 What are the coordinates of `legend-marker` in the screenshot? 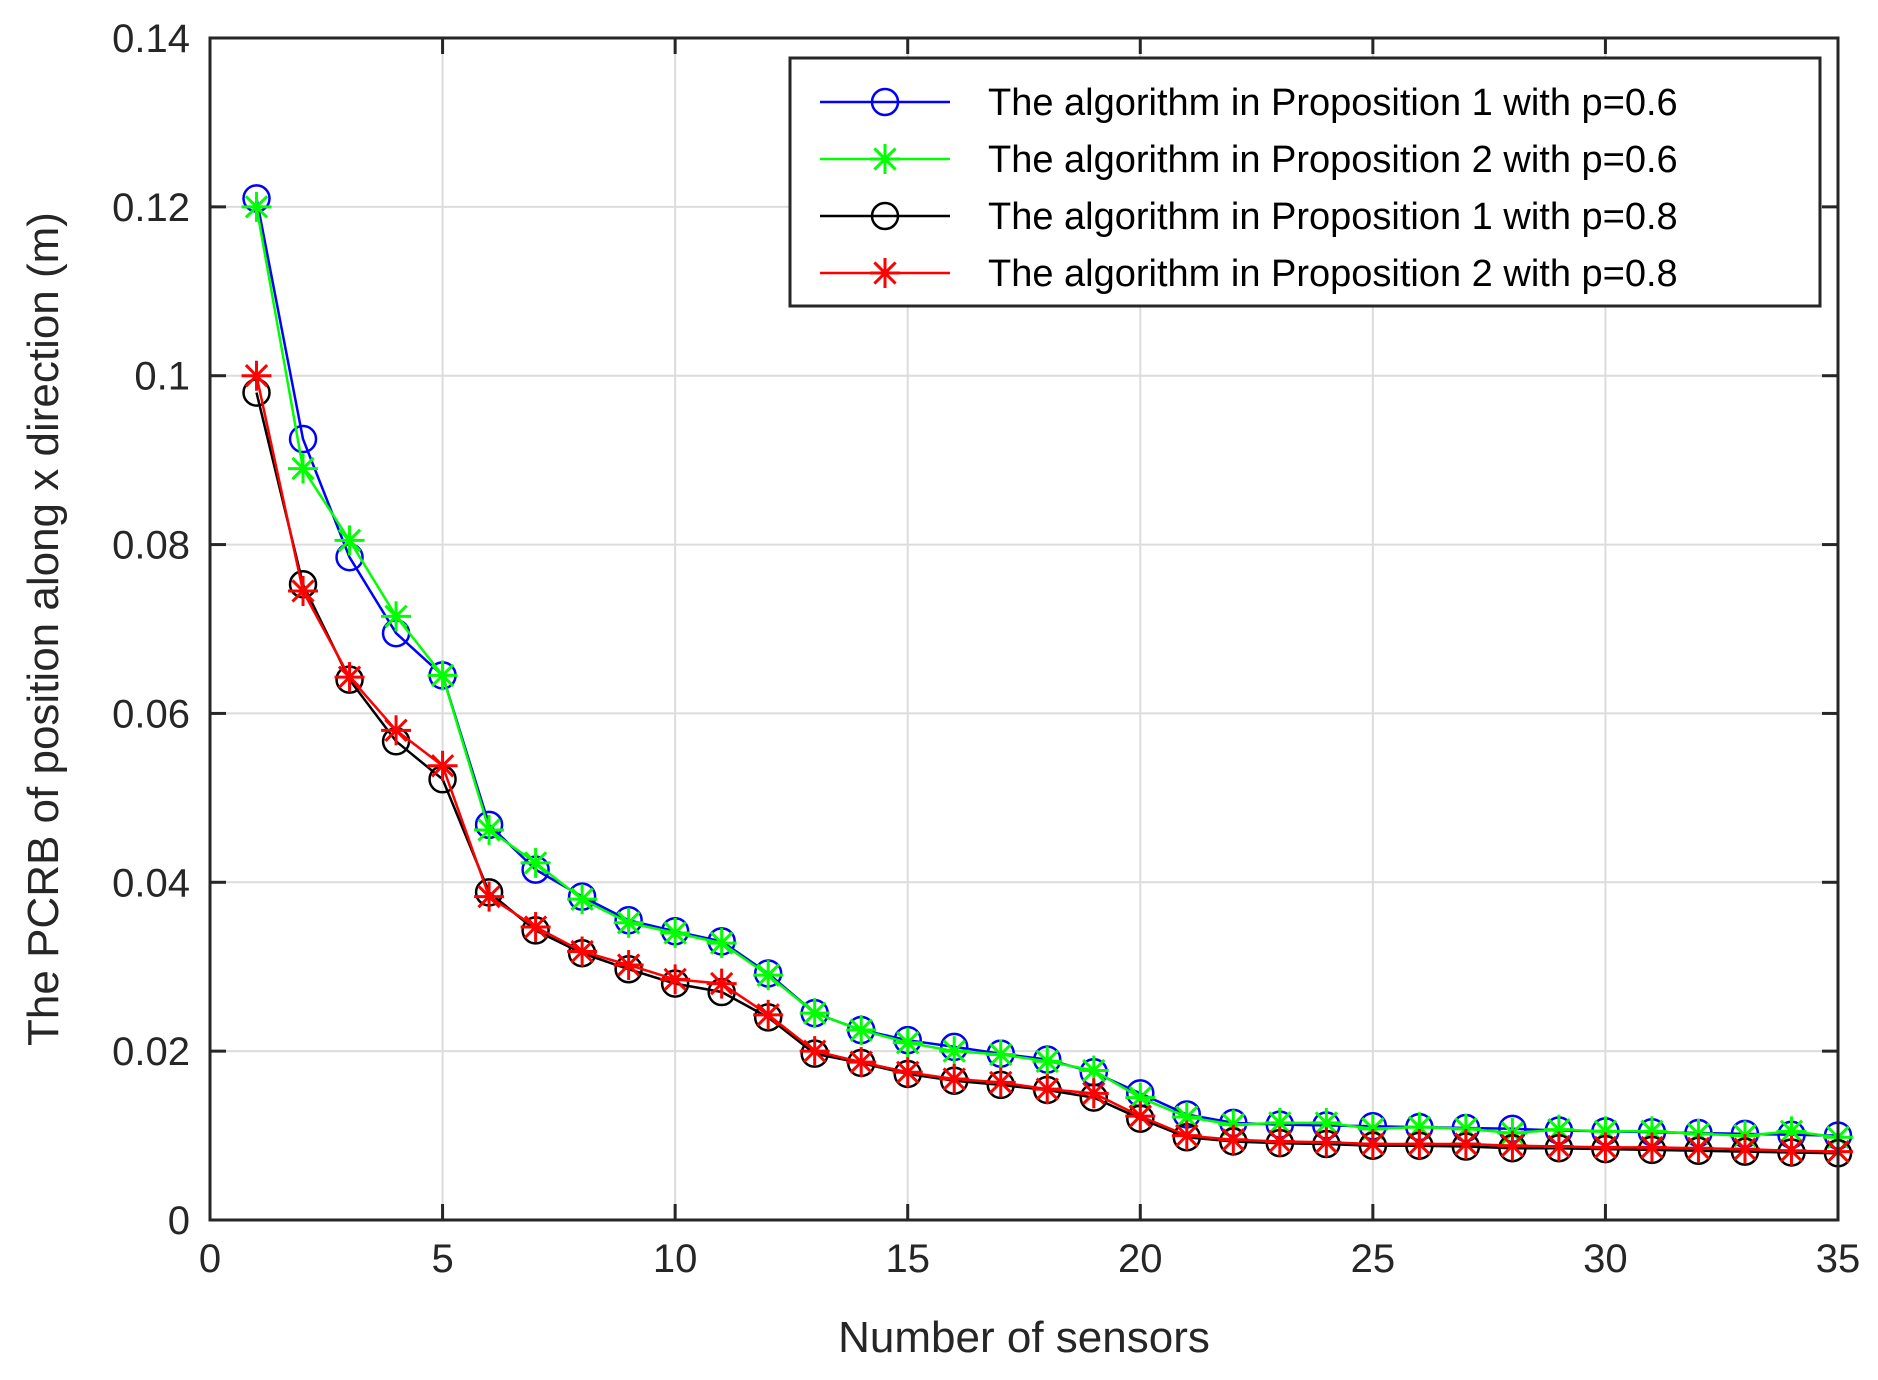 It's located at (885, 159).